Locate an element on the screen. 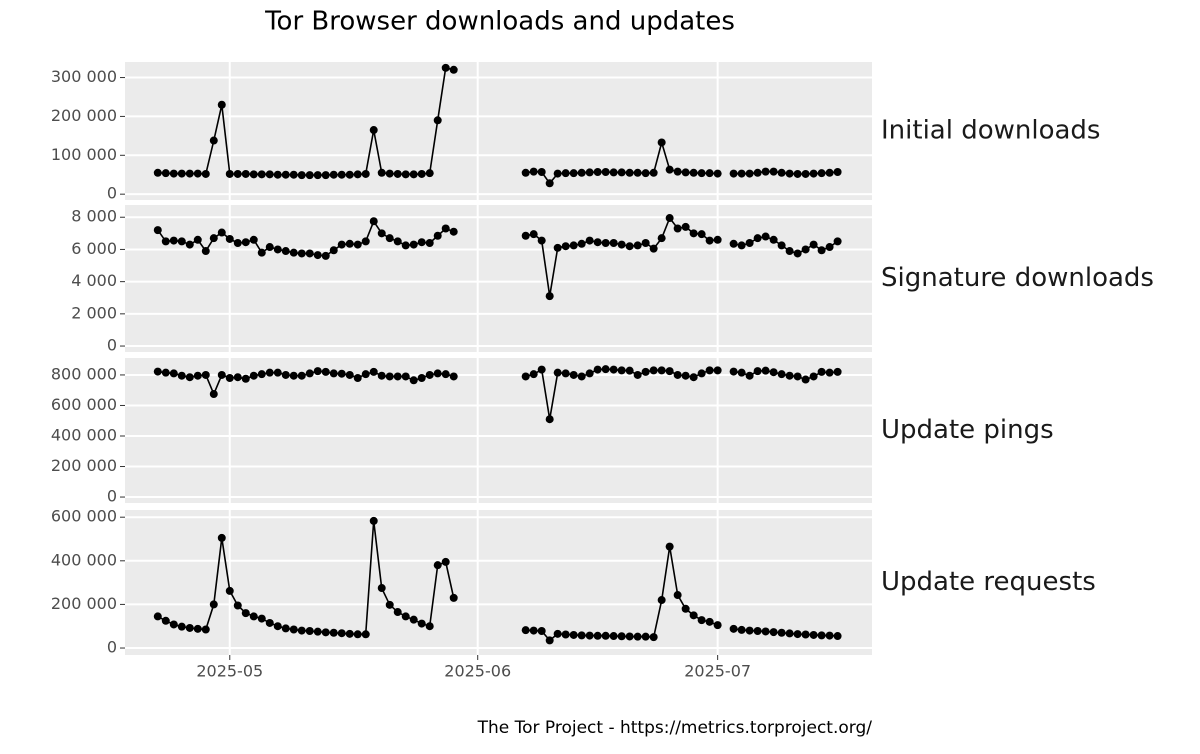 The image size is (1200, 754). y-tick-label: 400 000 is located at coordinates (84, 434).